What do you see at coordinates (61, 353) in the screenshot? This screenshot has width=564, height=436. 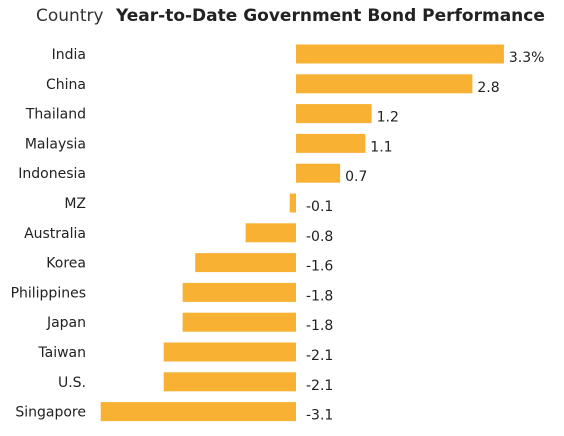 I see `category-label: Taiwan` at bounding box center [61, 353].